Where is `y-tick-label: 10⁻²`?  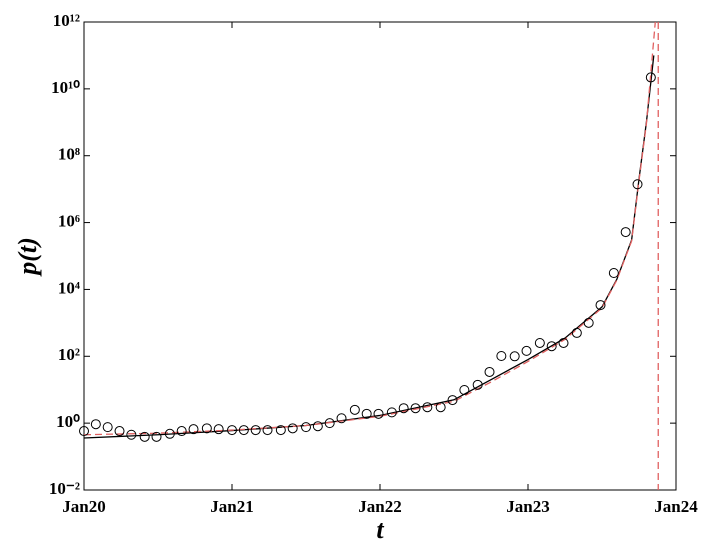 y-tick-label: 10⁻² is located at coordinates (64, 488).